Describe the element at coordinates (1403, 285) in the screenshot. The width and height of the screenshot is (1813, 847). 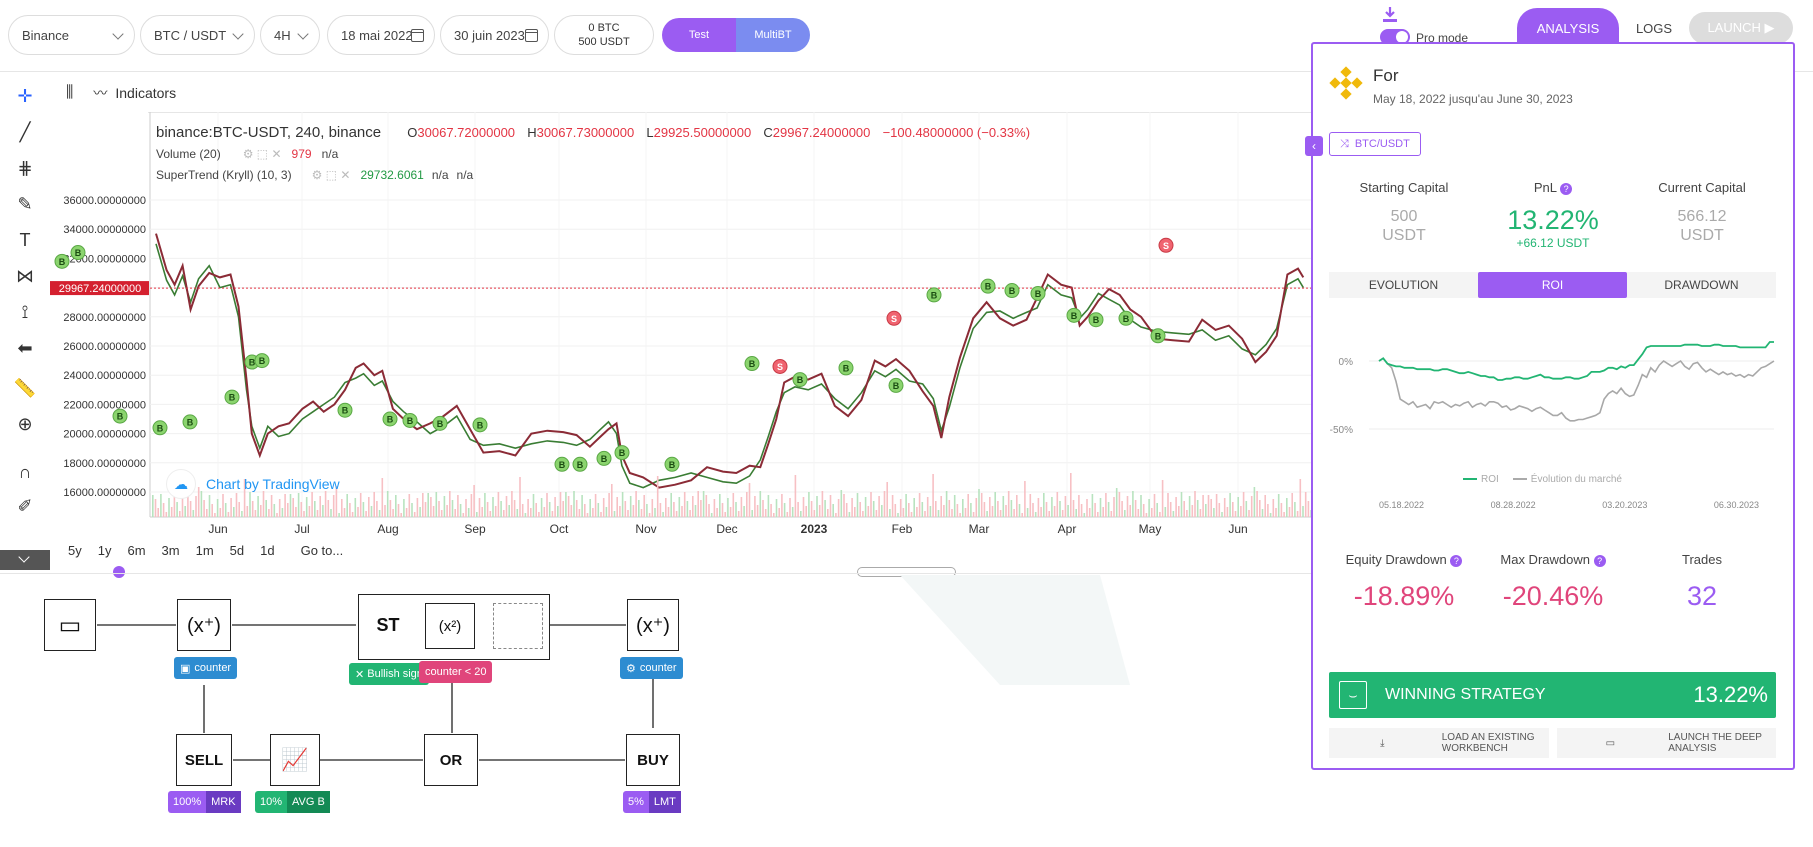
I see `tab-evolution: EVOLUTION` at that location.